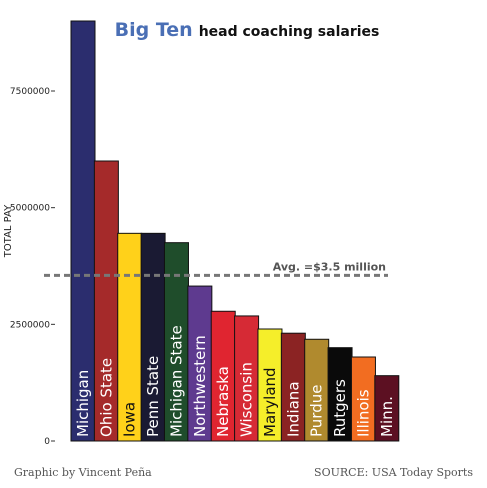 The image size is (487, 488). Describe the element at coordinates (223, 401) in the screenshot. I see `bar-label: Nebraska` at that location.